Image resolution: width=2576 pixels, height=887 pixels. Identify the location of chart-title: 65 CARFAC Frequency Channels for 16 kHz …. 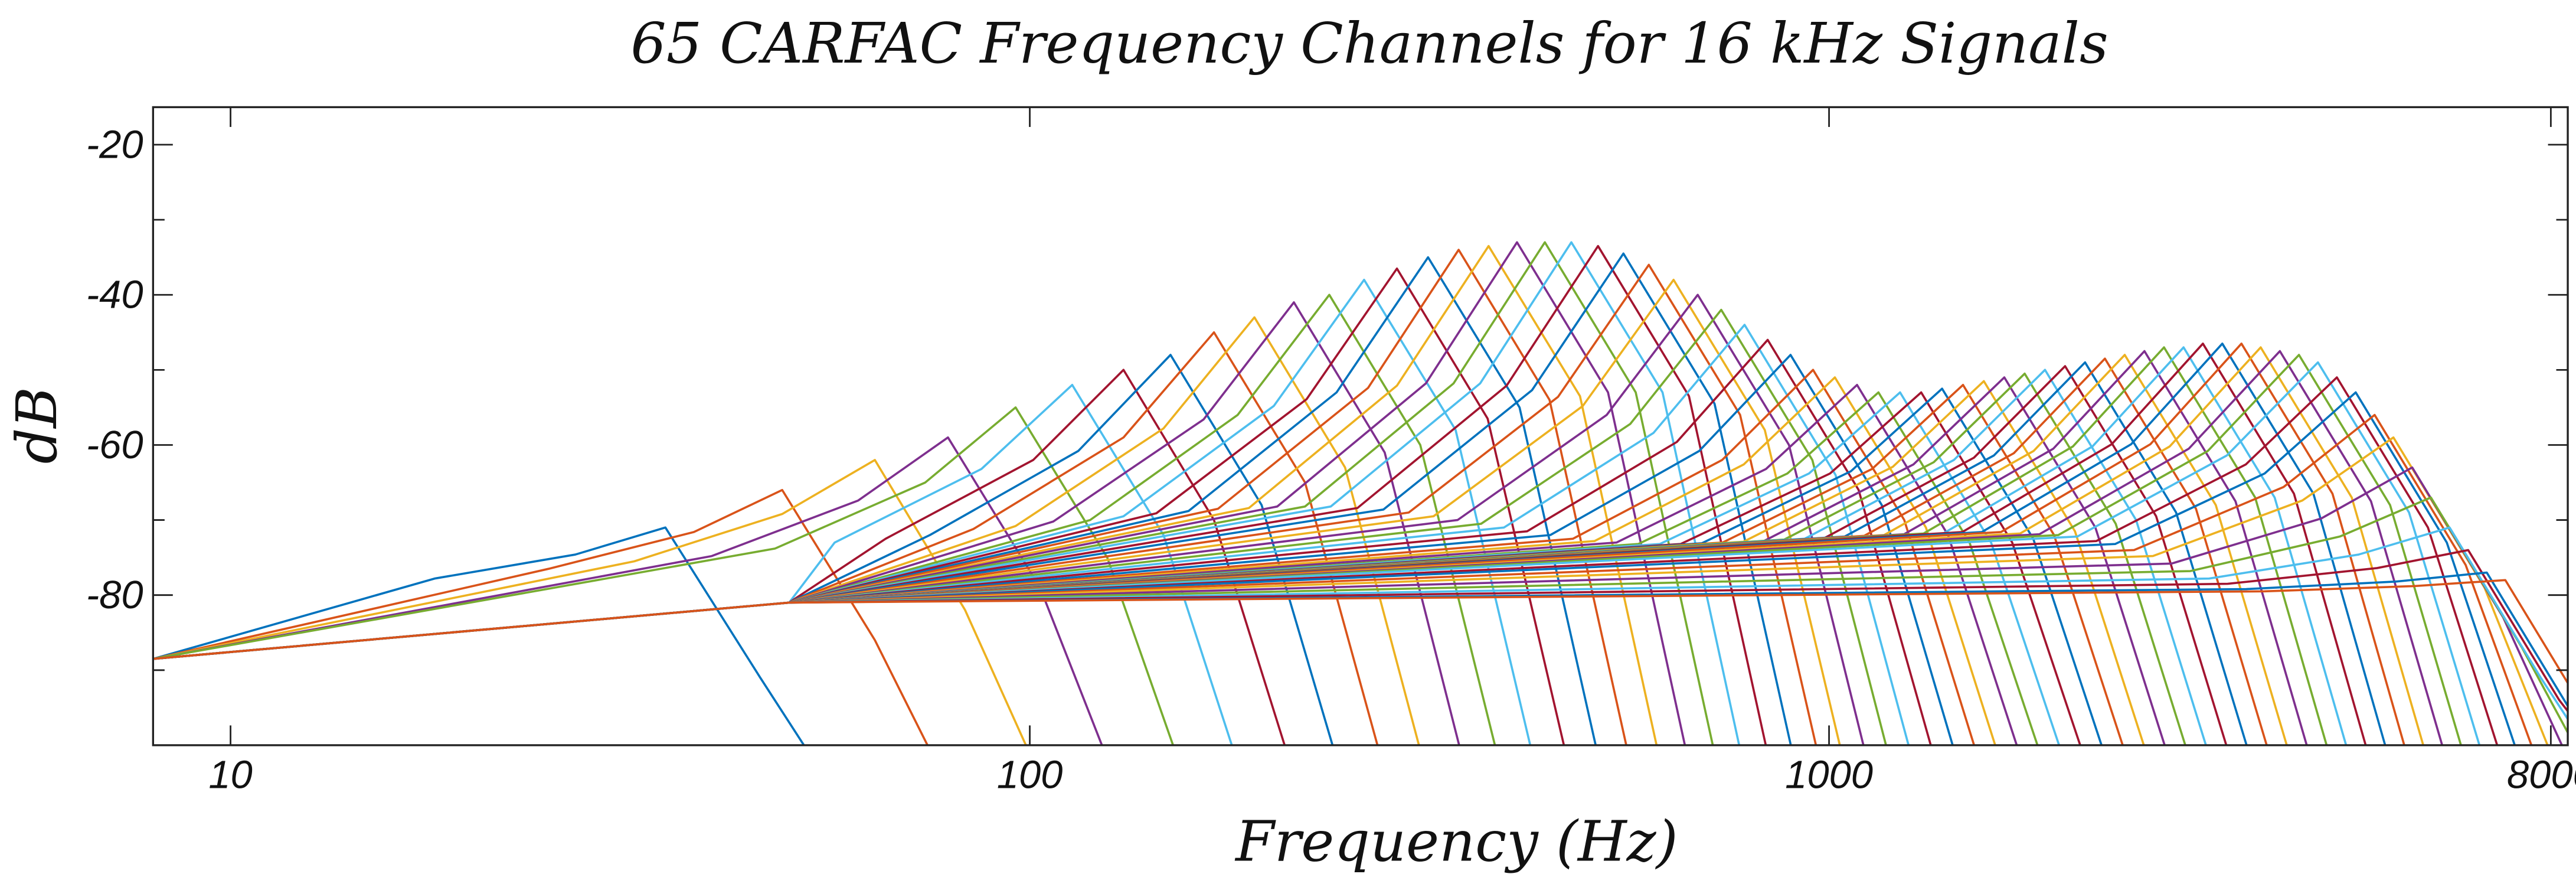
(1369, 43).